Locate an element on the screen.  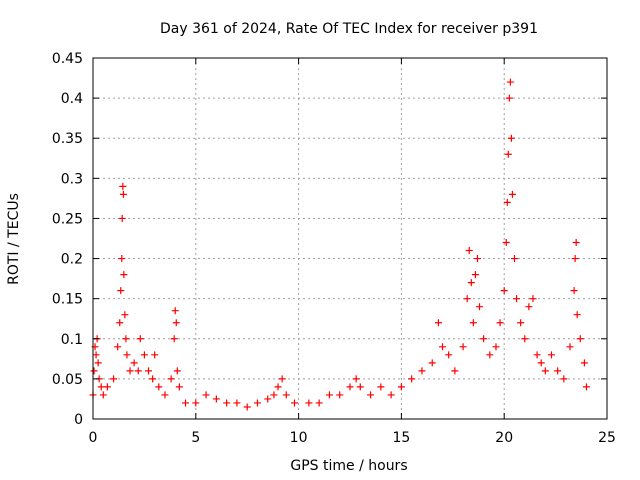
x-axis-title: GPS time / hours is located at coordinates (348, 466).